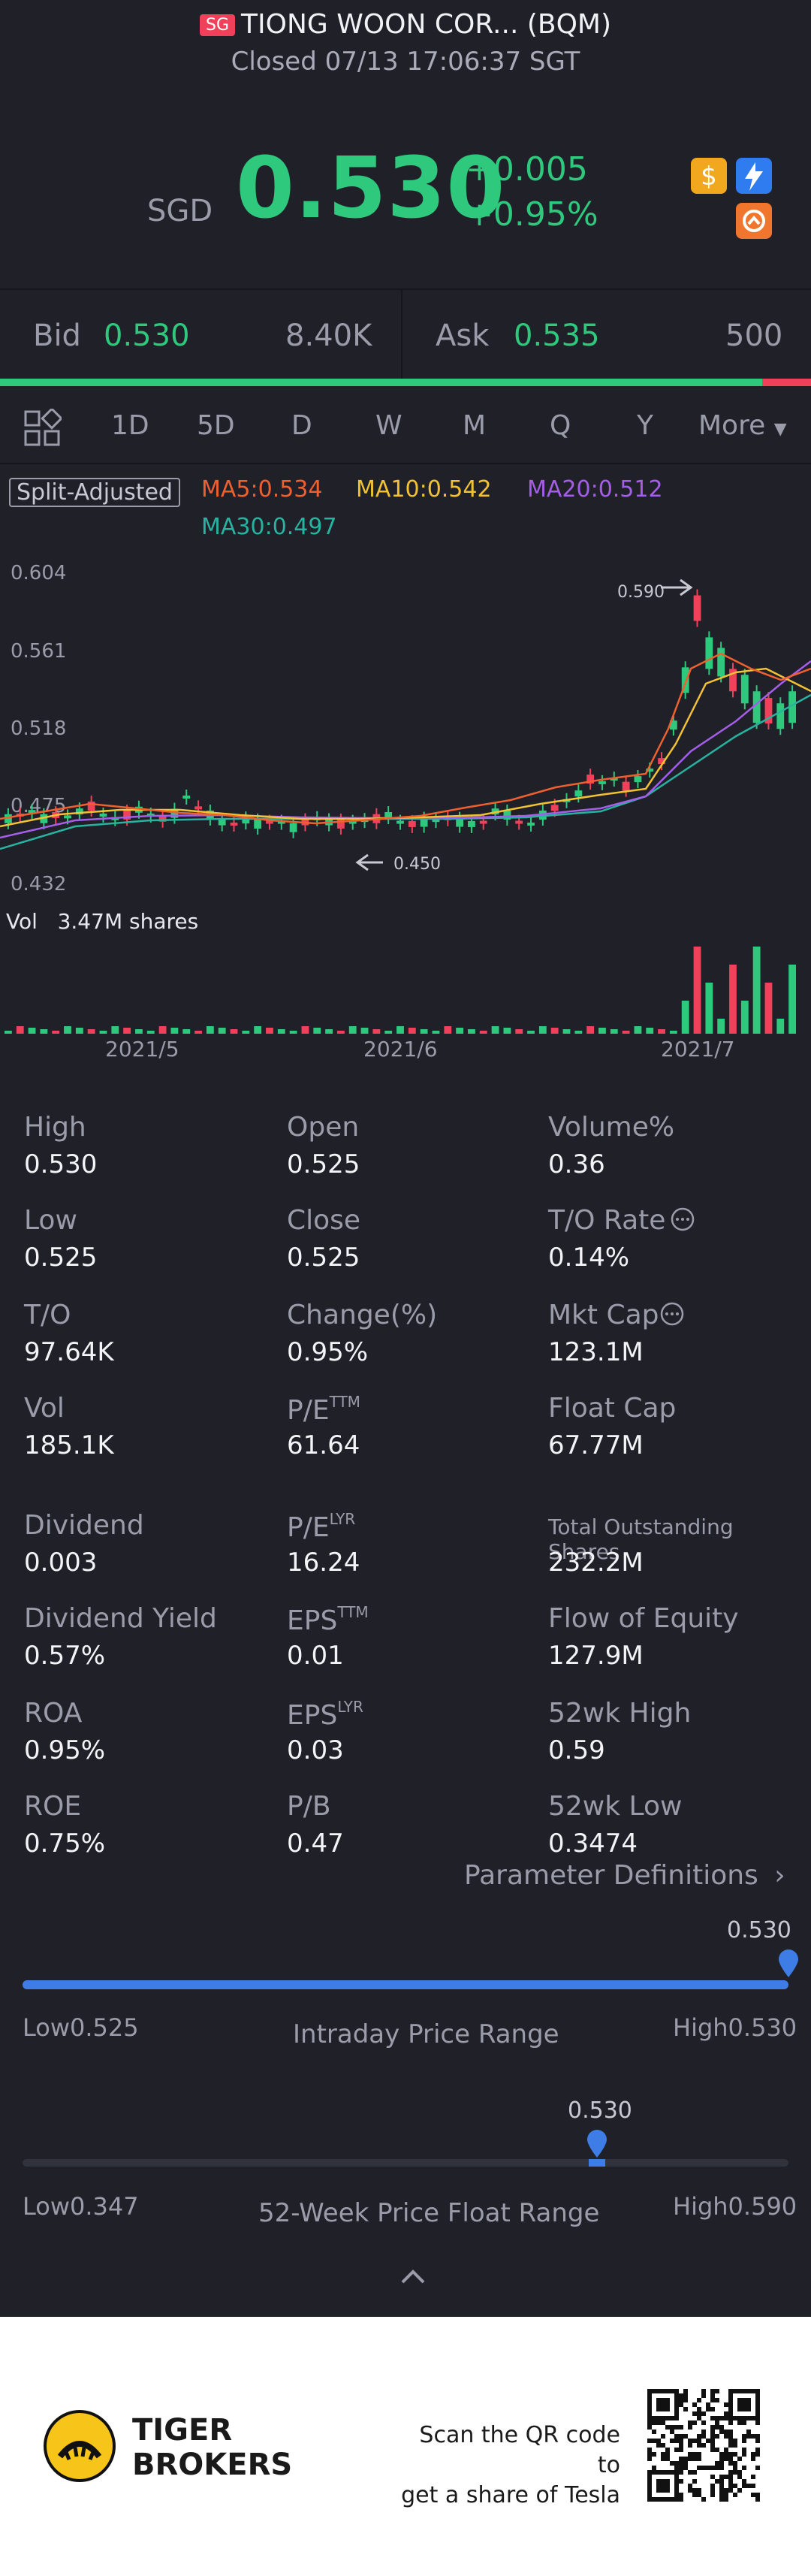  What do you see at coordinates (309, 1806) in the screenshot?
I see `stat-label: P/B` at bounding box center [309, 1806].